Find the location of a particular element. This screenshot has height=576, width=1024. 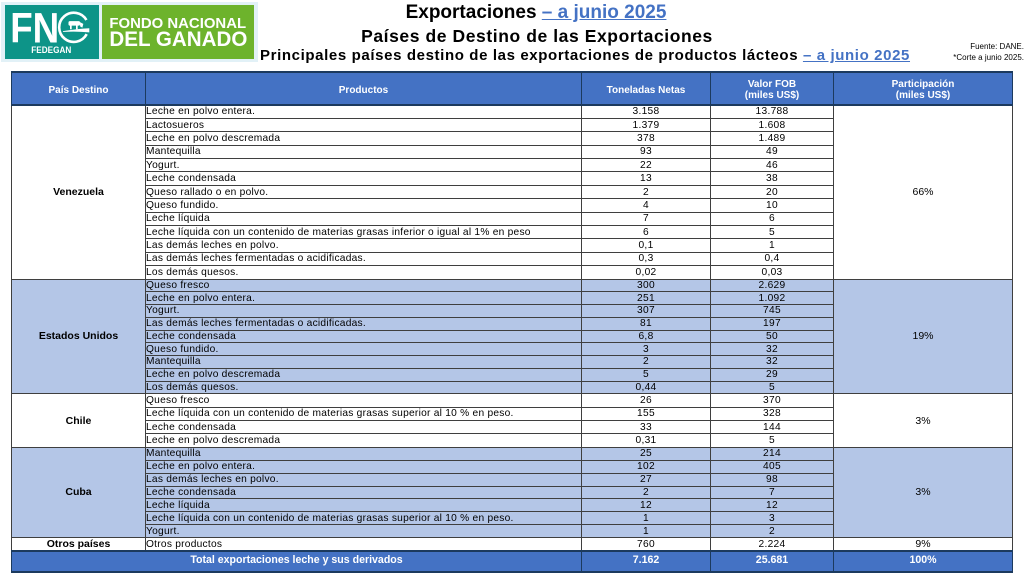

svg-text: FN is located at coordinates (34, 28).